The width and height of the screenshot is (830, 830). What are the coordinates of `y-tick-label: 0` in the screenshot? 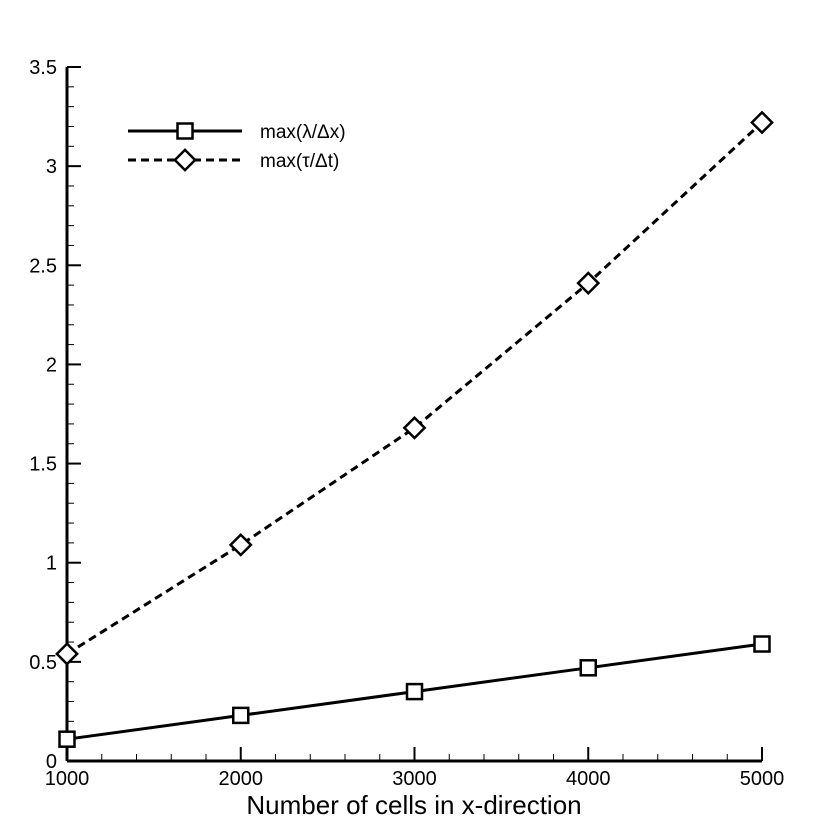 It's located at (51, 762).